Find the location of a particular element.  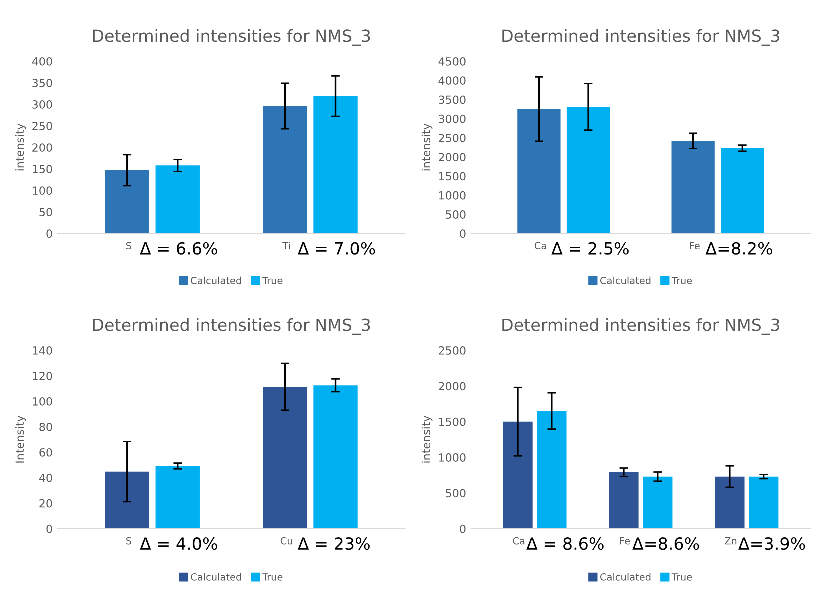

text: Δ=8.2% is located at coordinates (739, 248).